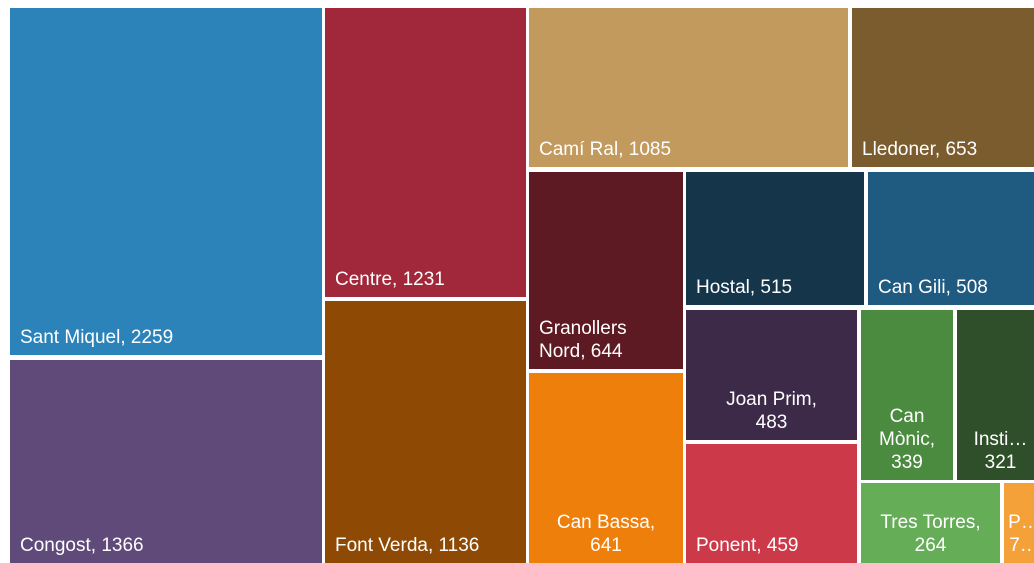 The height and width of the screenshot is (563, 1034). Describe the element at coordinates (775, 238) in the screenshot. I see `tile: Hostal 515` at that location.